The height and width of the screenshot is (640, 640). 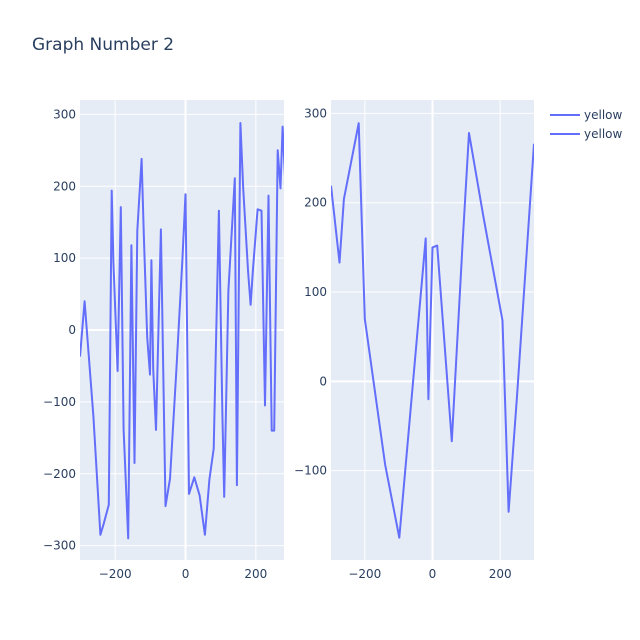 I want to click on chart-title: Graph Number 2, so click(x=103, y=45).